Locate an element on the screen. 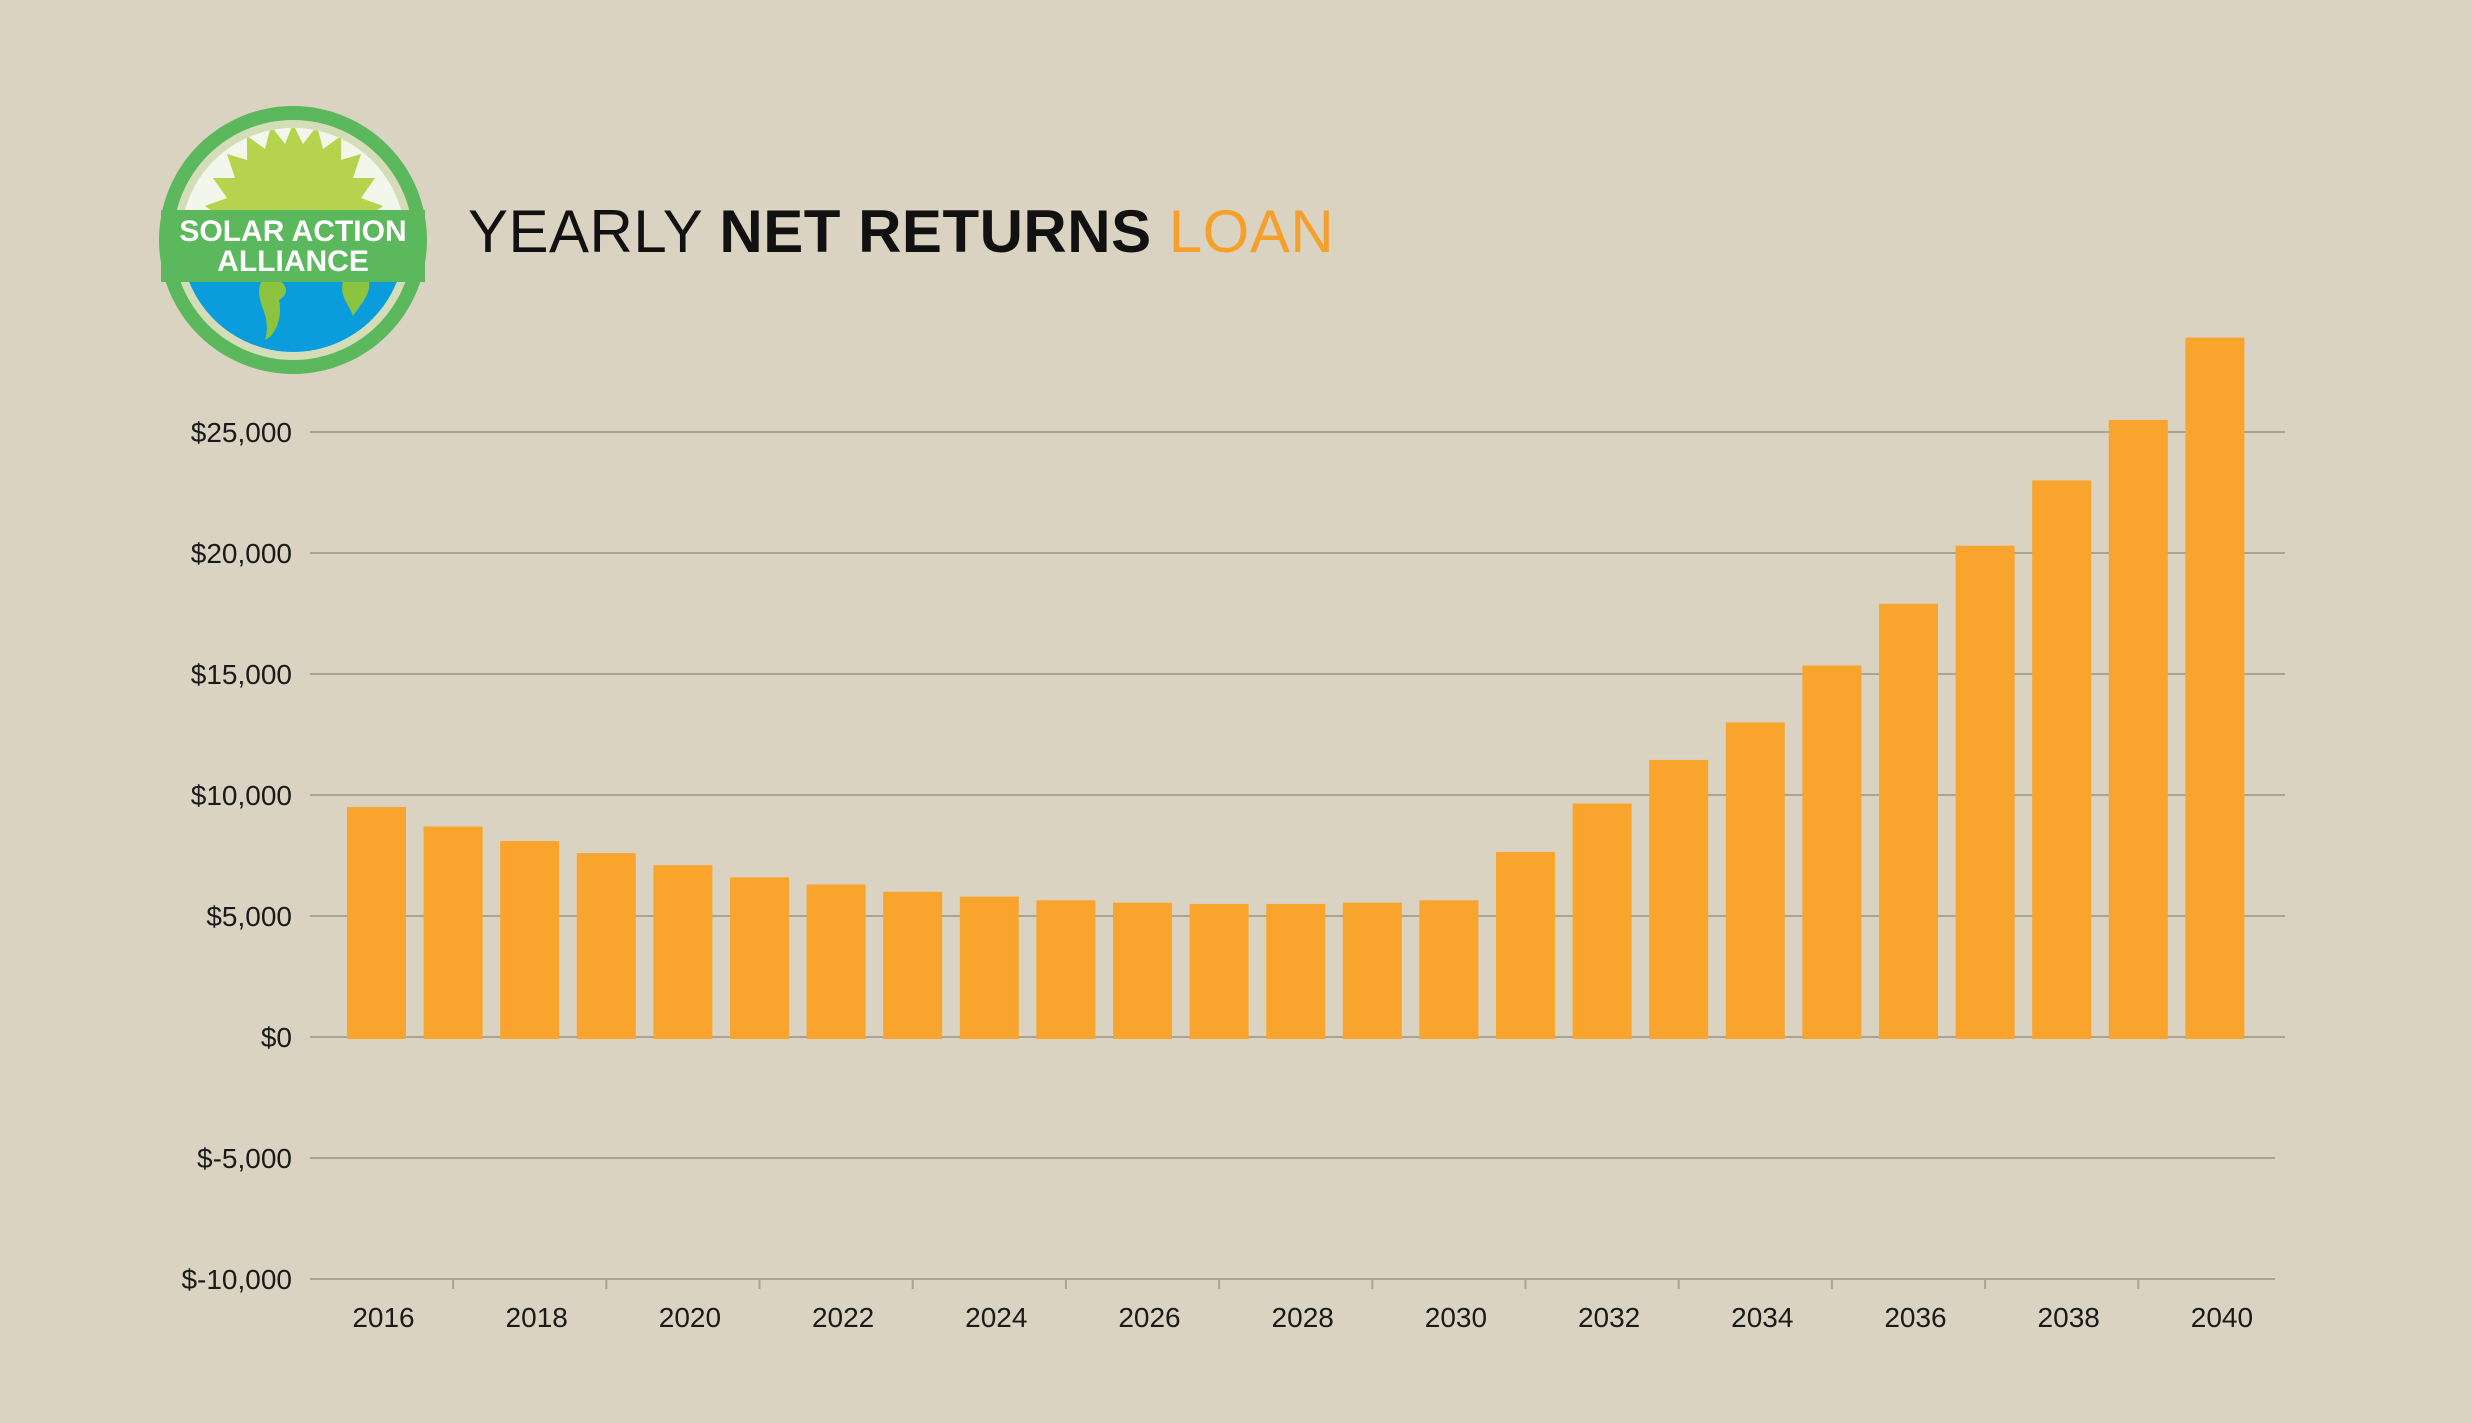  bar-2020 is located at coordinates (683, 952).